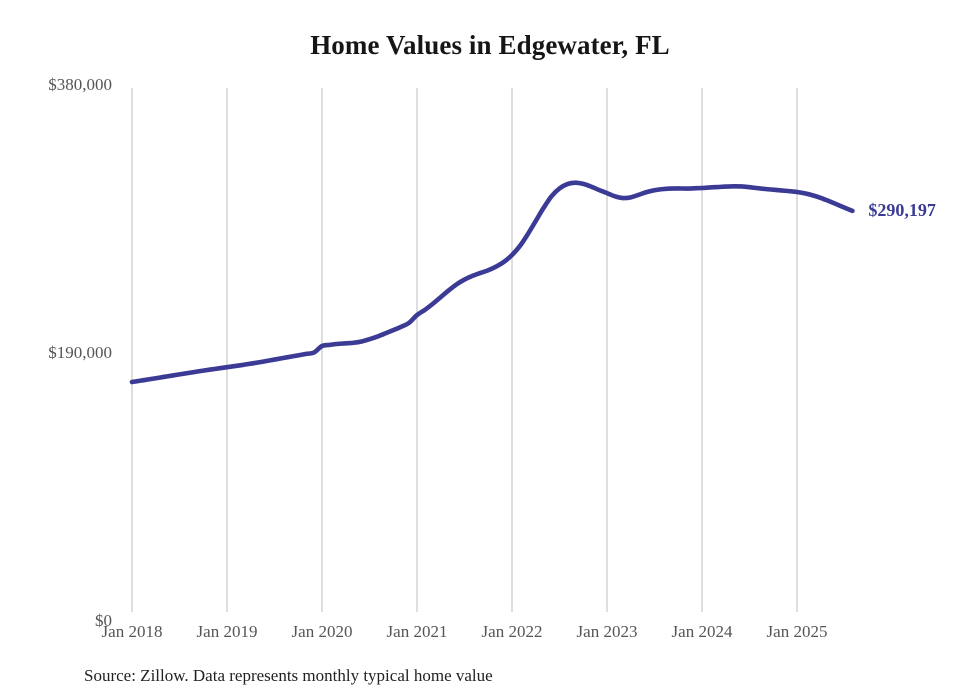 This screenshot has width=980, height=699. Describe the element at coordinates (322, 631) in the screenshot. I see `x-axis-tick-jan-2020: Jan 2020` at that location.